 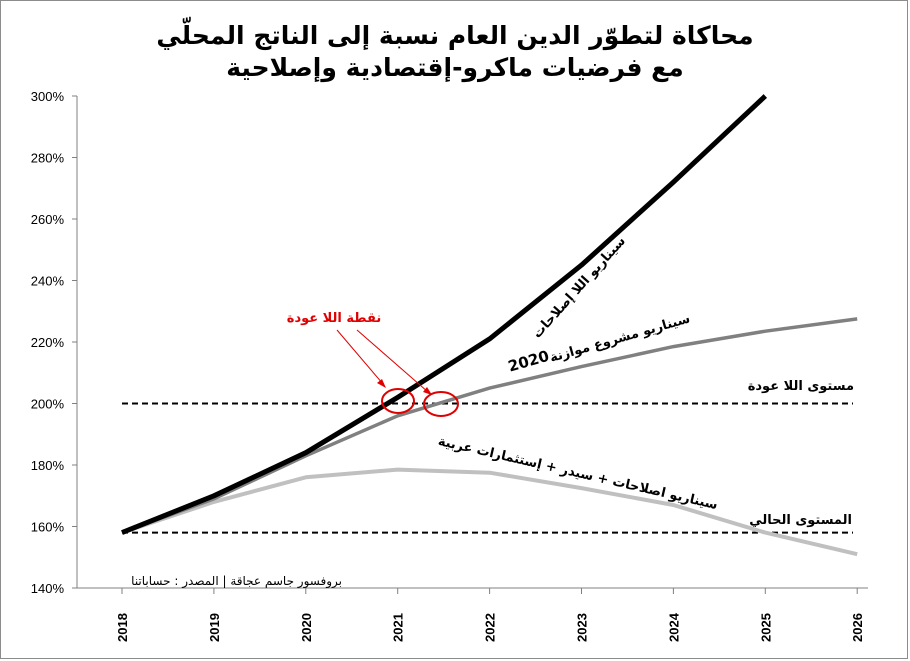 What do you see at coordinates (48, 588) in the screenshot?
I see `y-tick-label: 140%` at bounding box center [48, 588].